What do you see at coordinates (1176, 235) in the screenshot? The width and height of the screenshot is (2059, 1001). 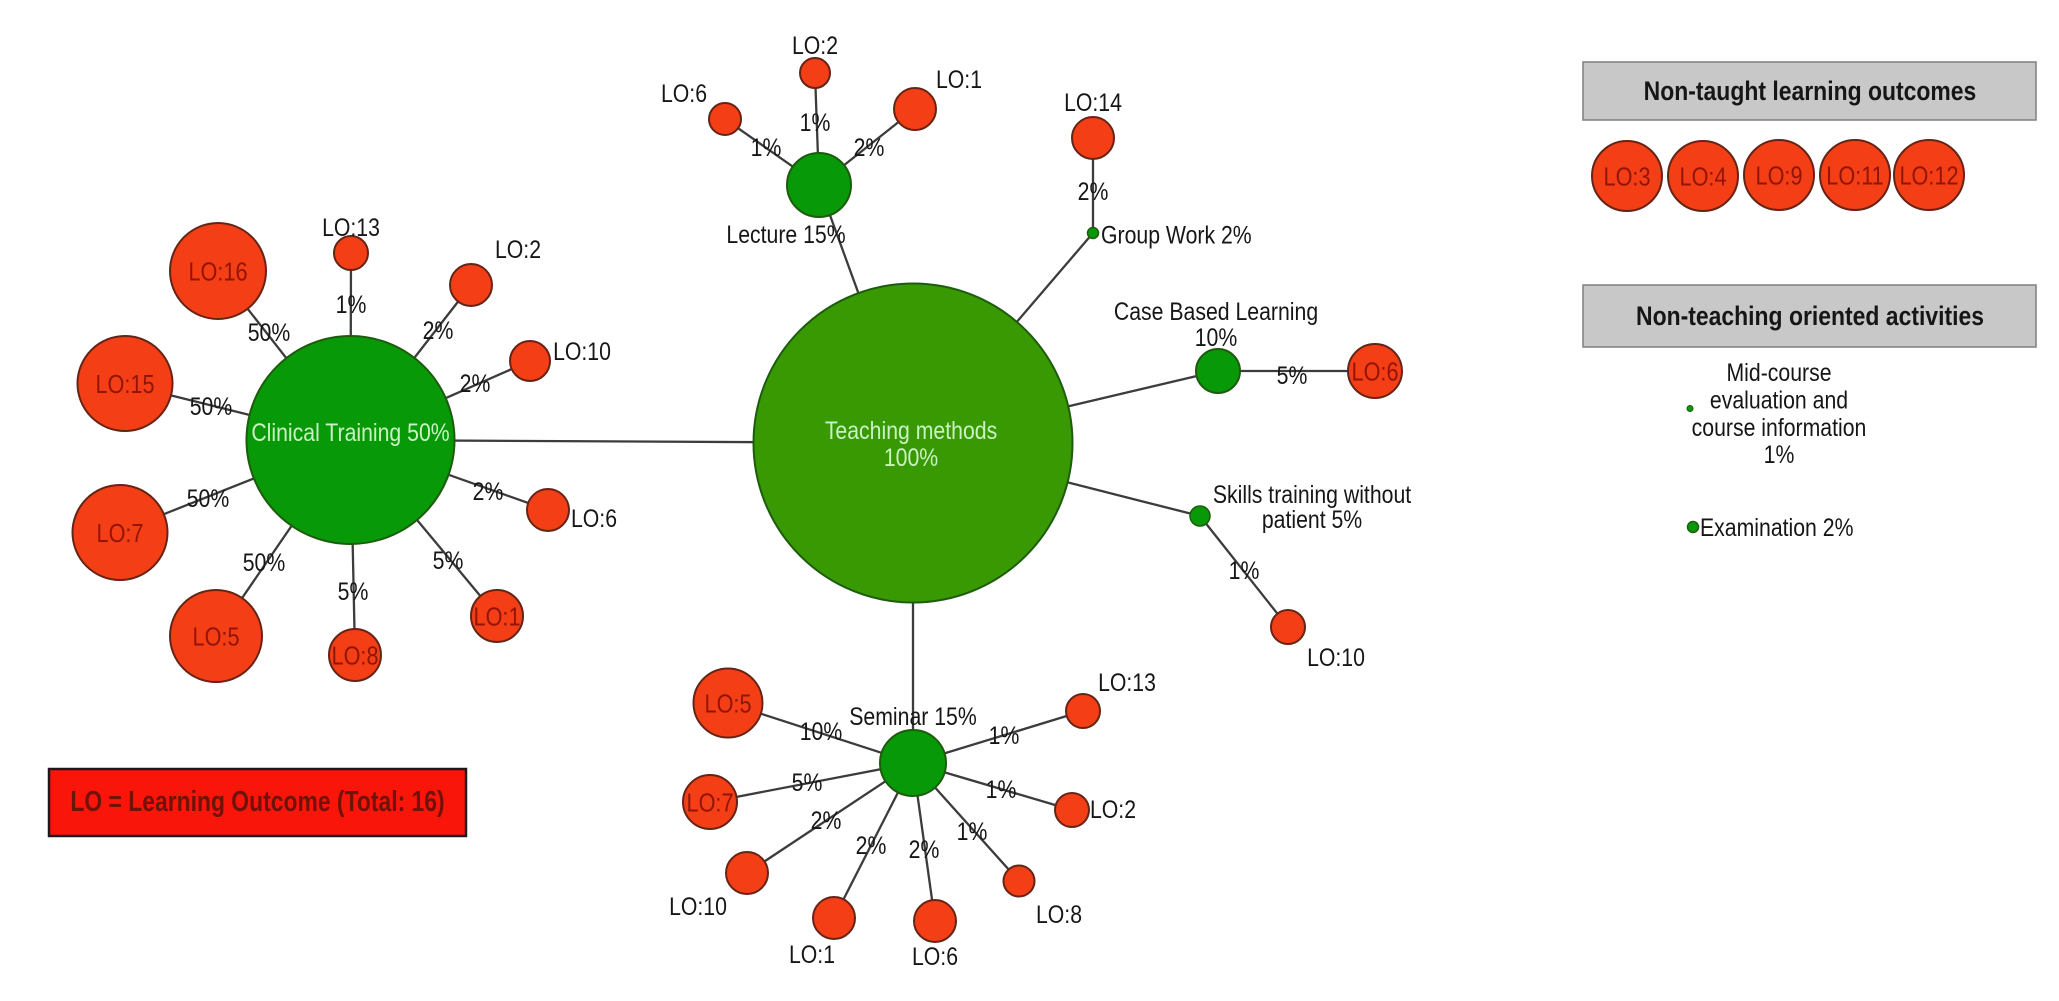 I see `svg-text: Group Work 2%` at bounding box center [1176, 235].